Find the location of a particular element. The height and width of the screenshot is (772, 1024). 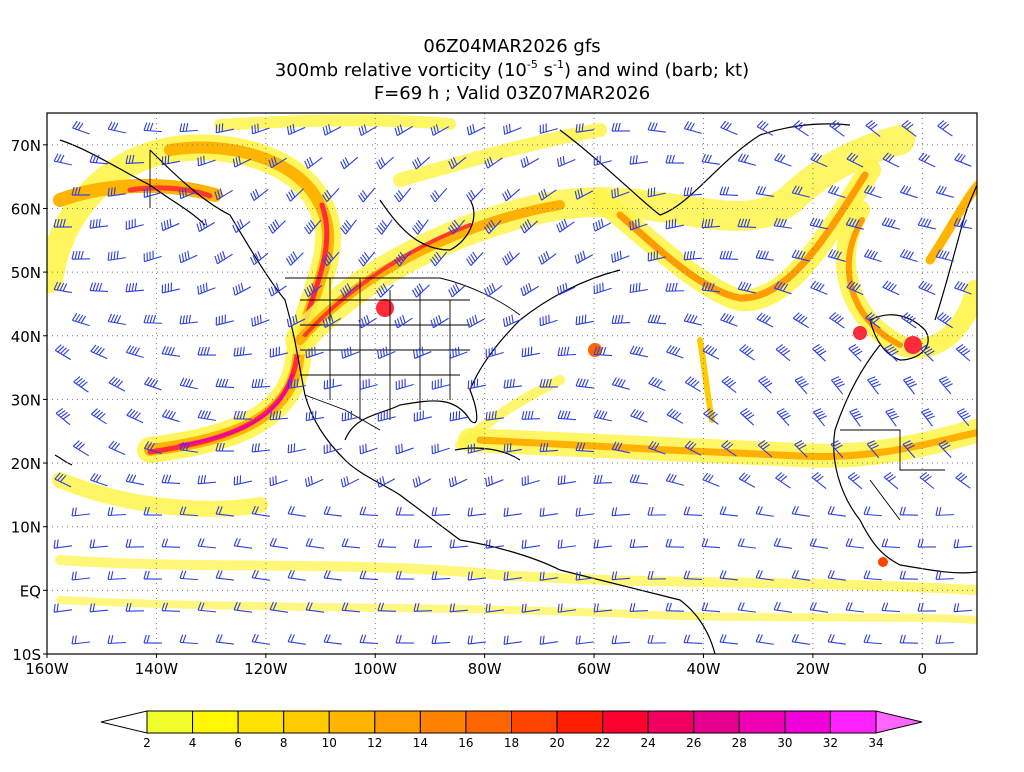

title-line-1: 06Z04MAR2026 gfs is located at coordinates (511, 46).